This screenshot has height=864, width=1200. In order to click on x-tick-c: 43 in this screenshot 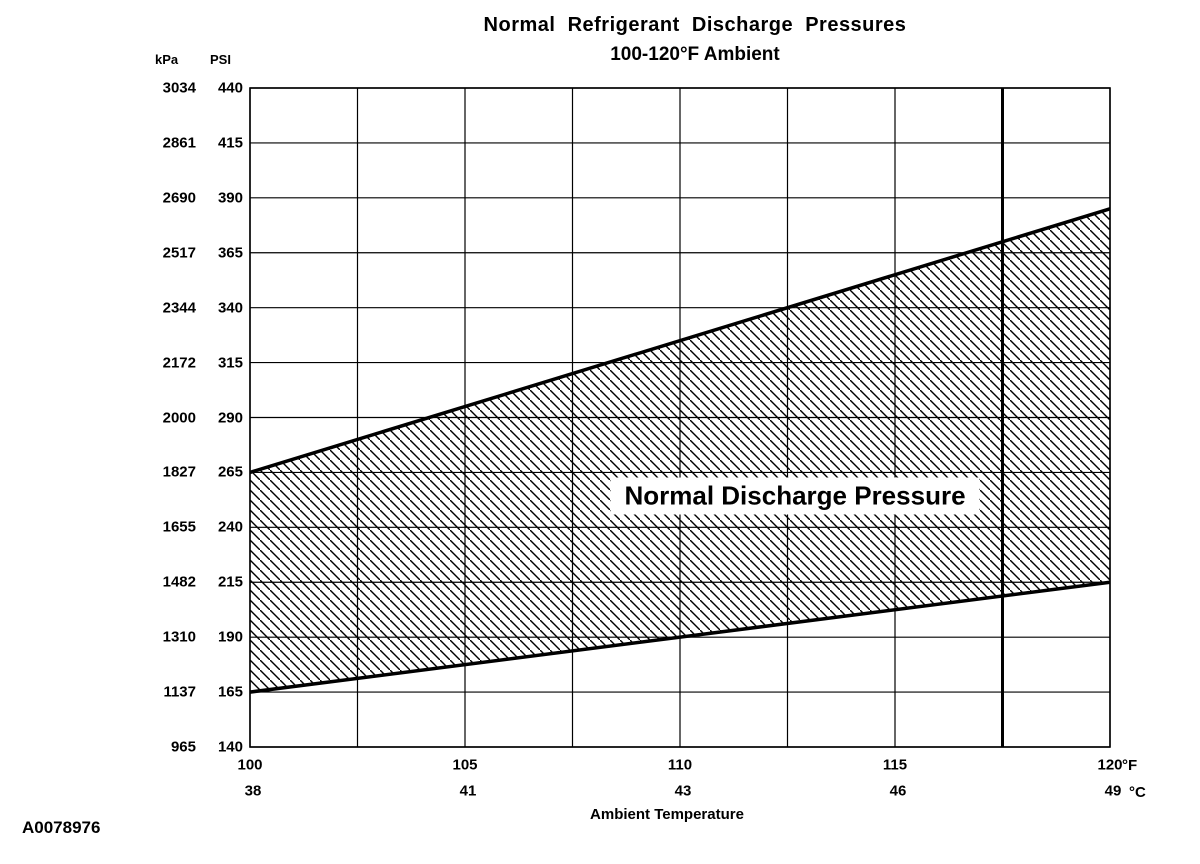, I will do `click(683, 791)`.